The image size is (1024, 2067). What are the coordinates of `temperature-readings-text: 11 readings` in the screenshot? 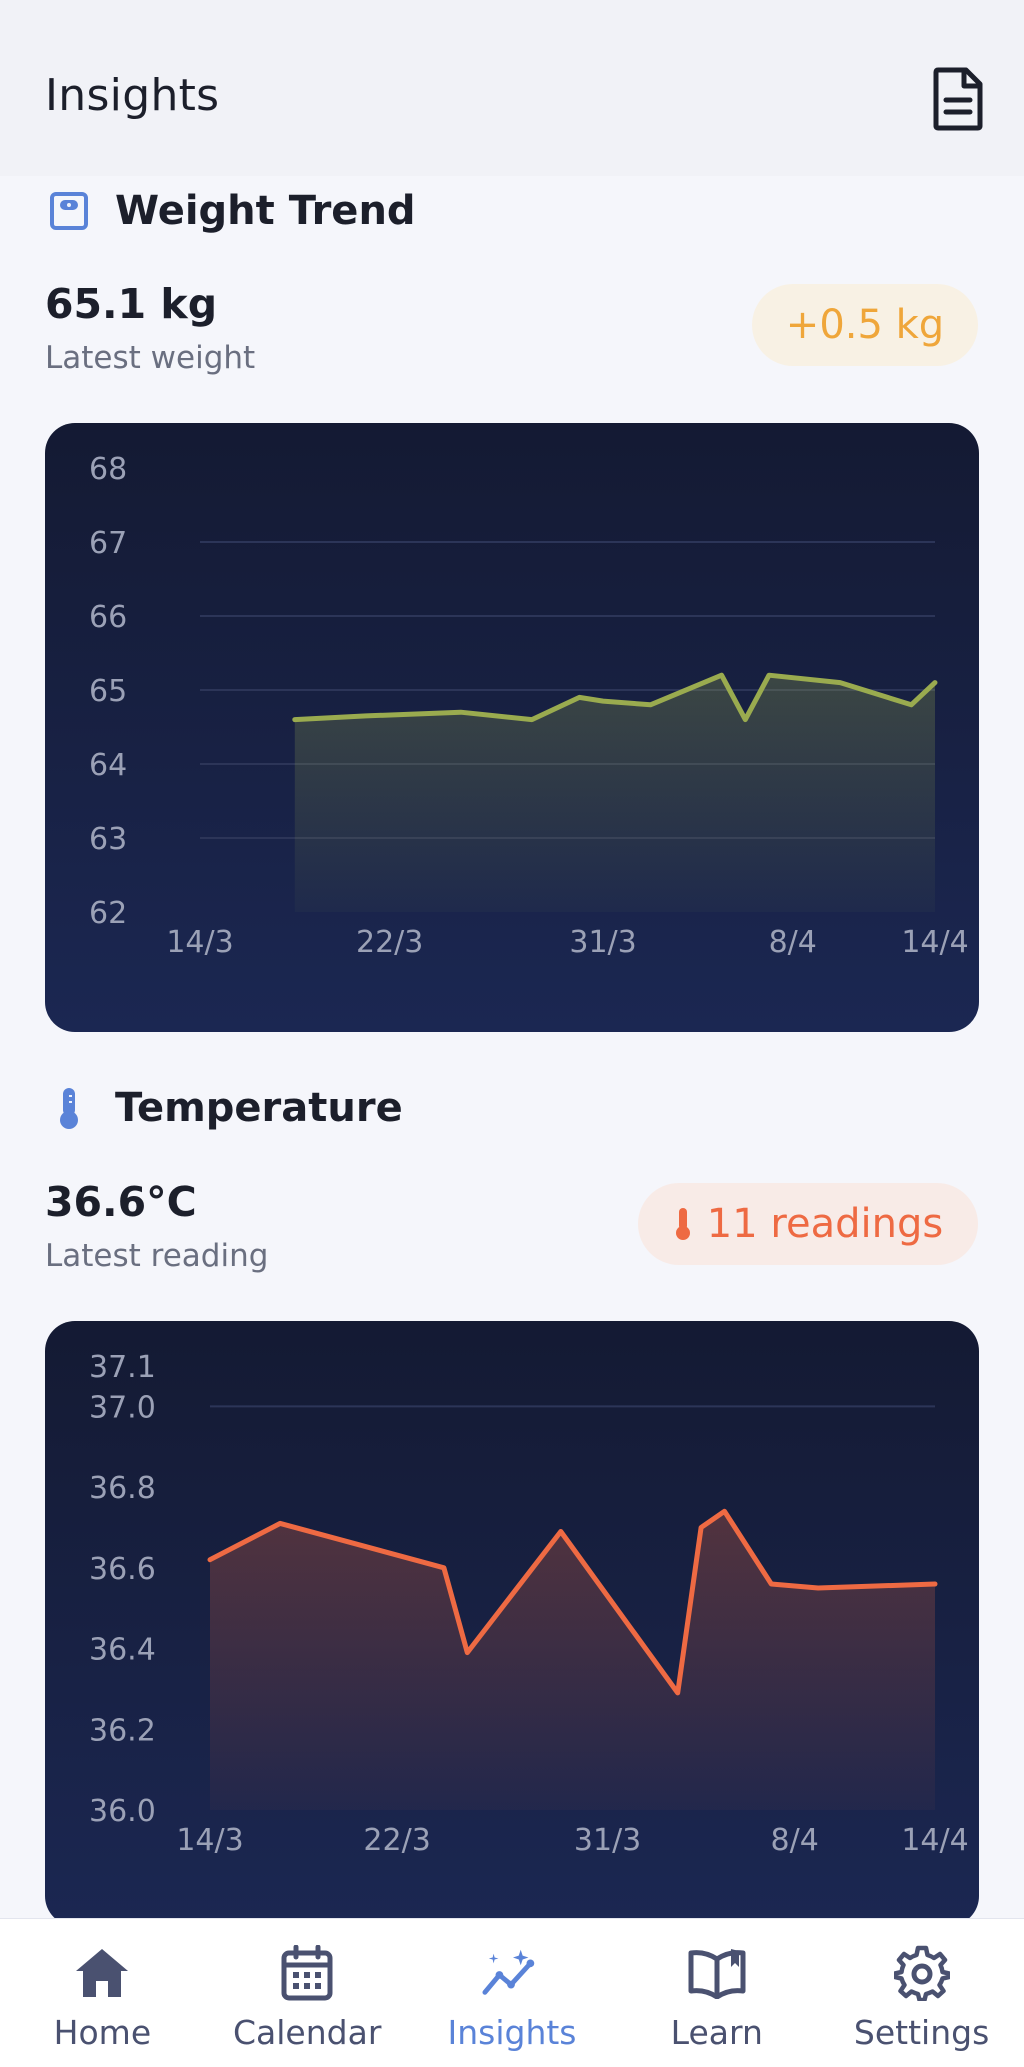 It's located at (825, 1224).